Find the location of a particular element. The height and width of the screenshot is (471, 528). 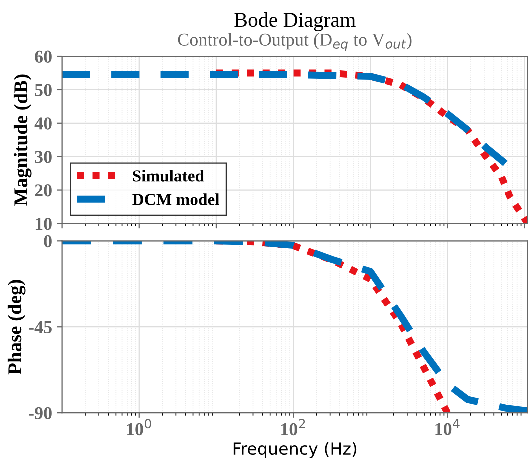

y-tick-label: 60 is located at coordinates (43, 56).